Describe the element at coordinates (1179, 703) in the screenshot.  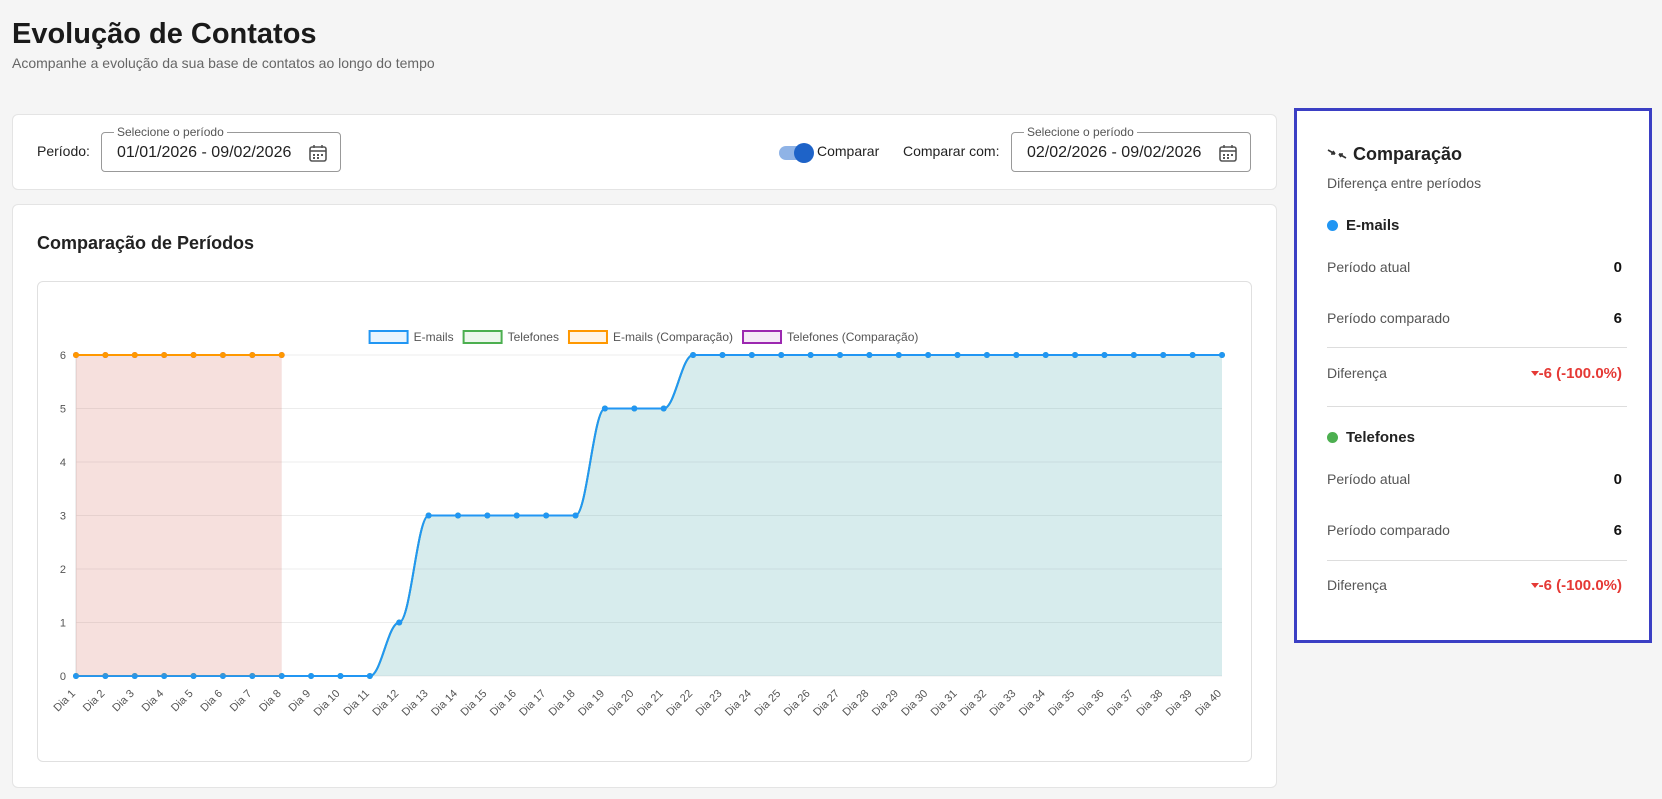
I see `x-tick-label: Dia 39` at that location.